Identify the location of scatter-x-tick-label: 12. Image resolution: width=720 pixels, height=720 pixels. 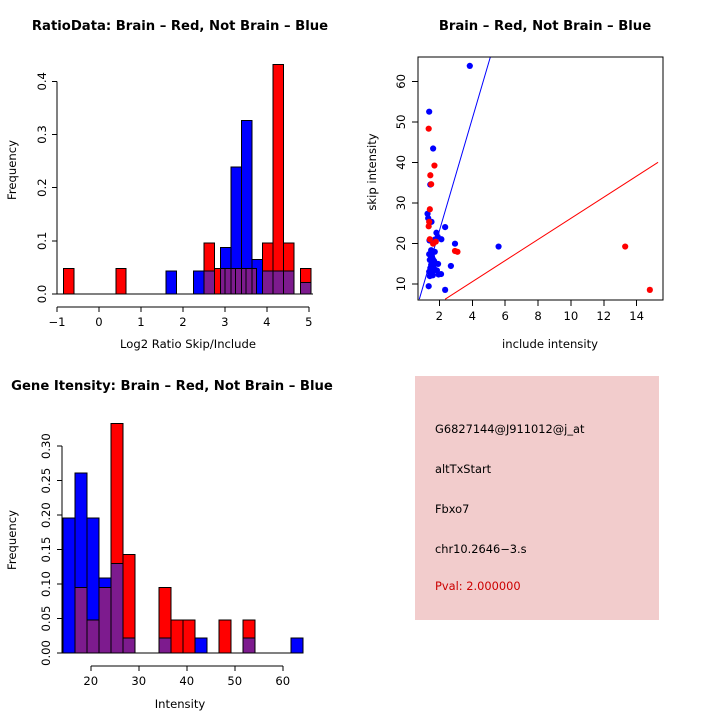
(603, 316).